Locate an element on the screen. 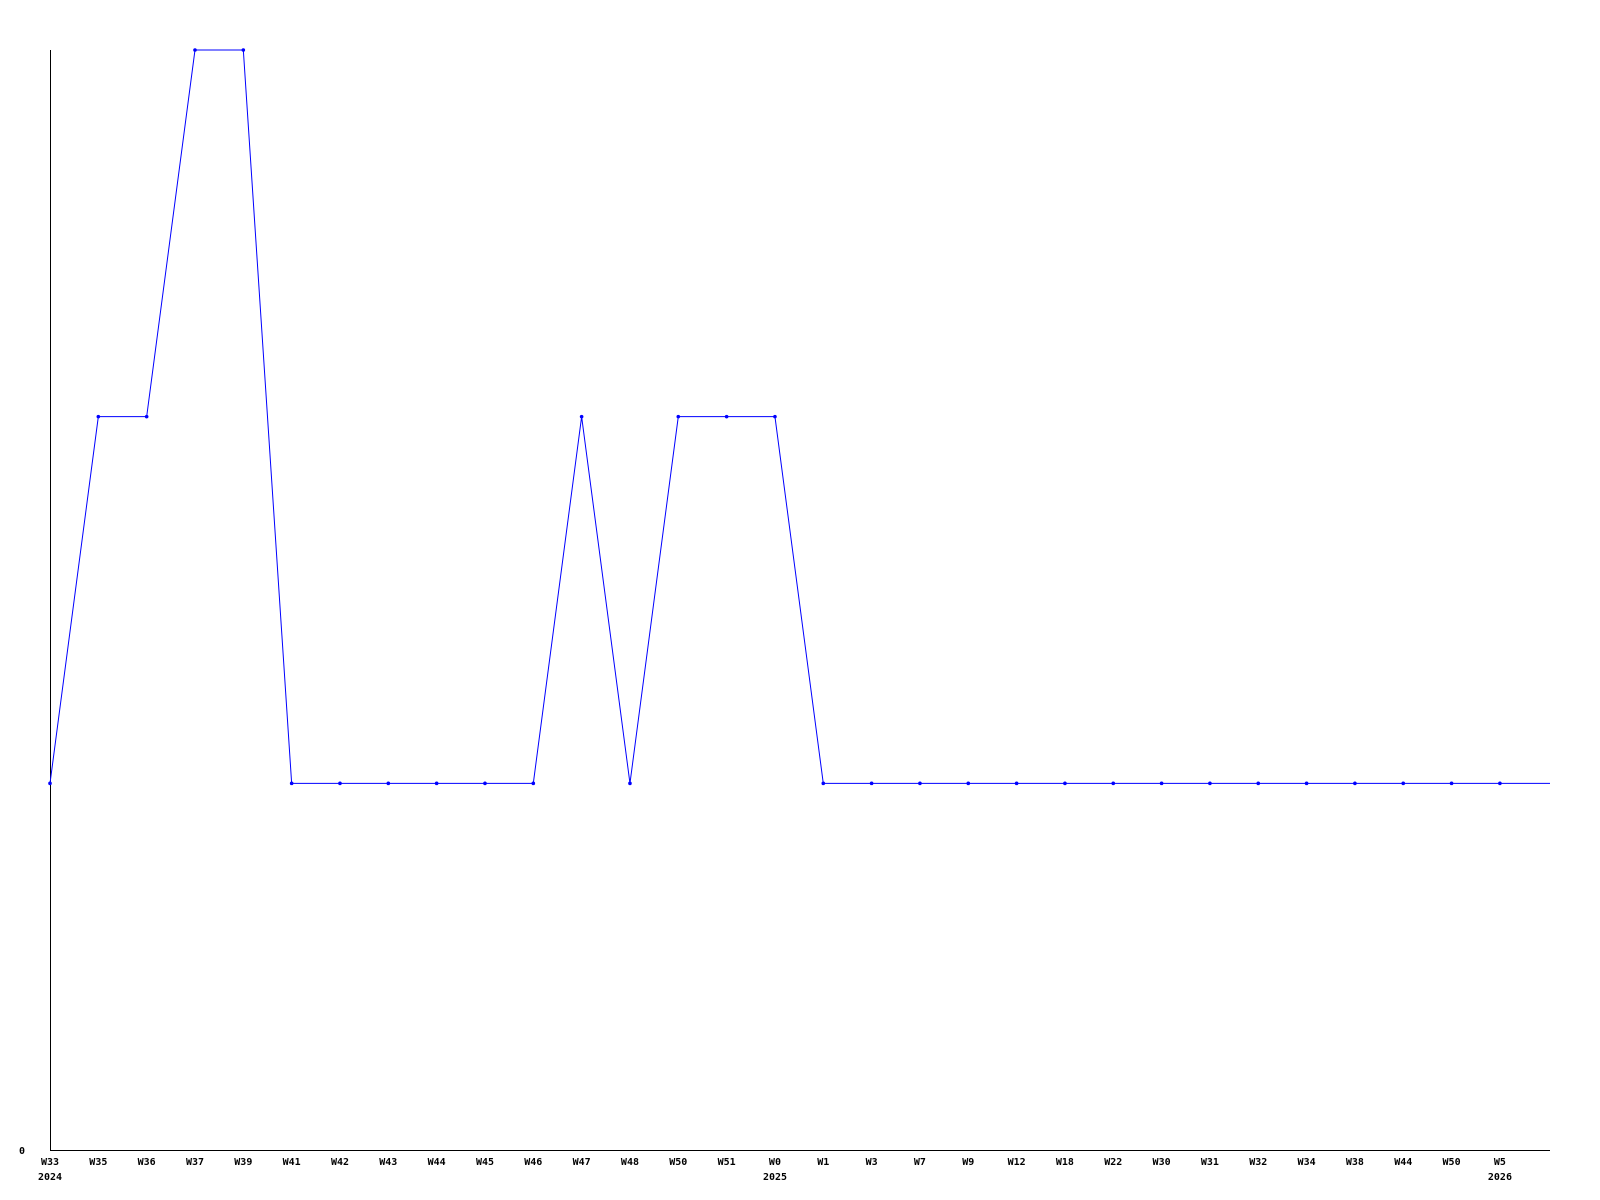 The width and height of the screenshot is (1600, 1200). x-tick-label-12: W48 is located at coordinates (630, 1162).